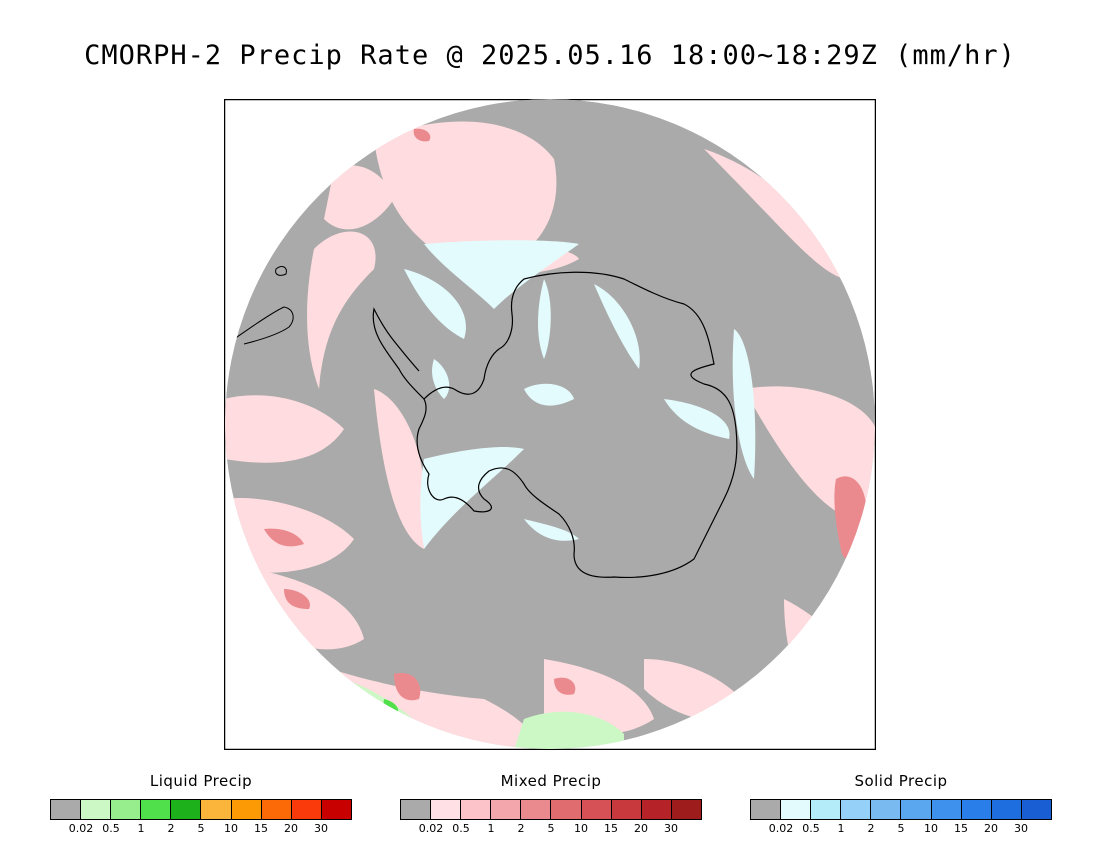 The height and width of the screenshot is (850, 1100). I want to click on antarctica-coastline, so click(577, 424).